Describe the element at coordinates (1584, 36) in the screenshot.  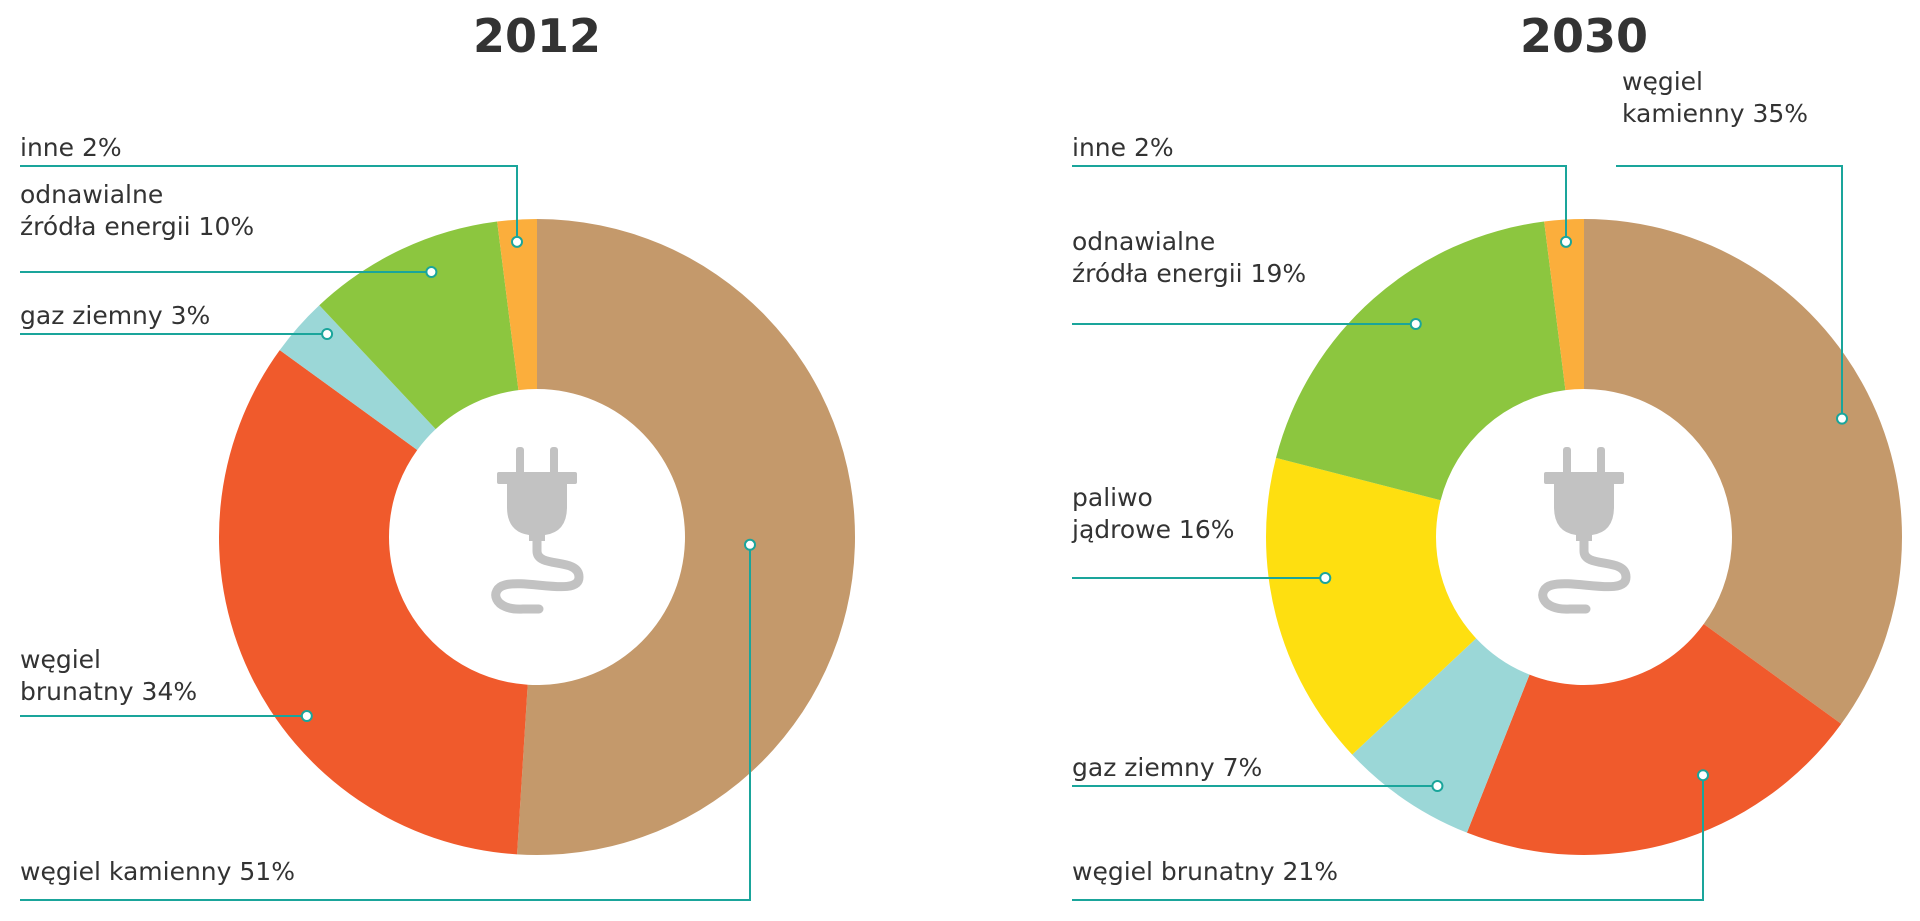
I see `chart-title: 2030` at that location.